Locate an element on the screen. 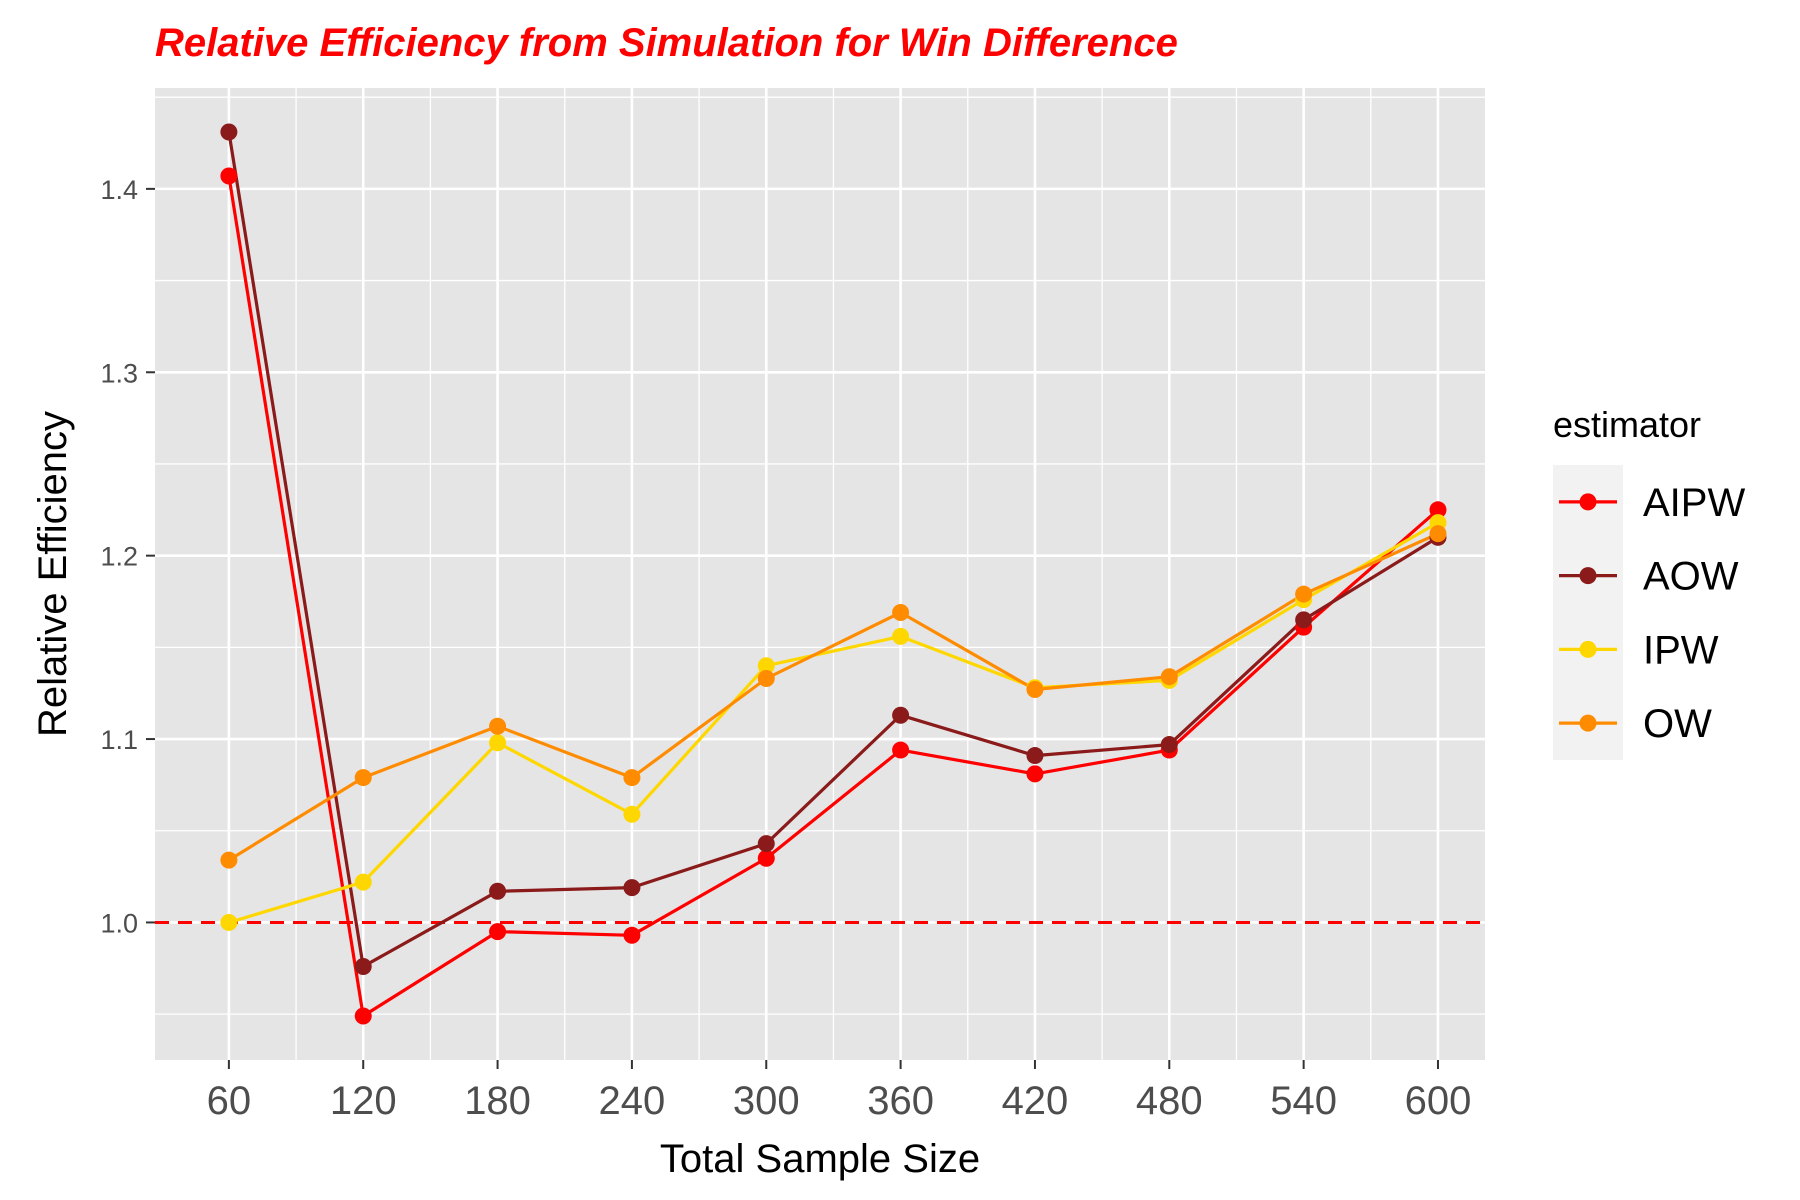 The image size is (1800, 1200). y-tick-label: 1.0 is located at coordinates (119, 923).